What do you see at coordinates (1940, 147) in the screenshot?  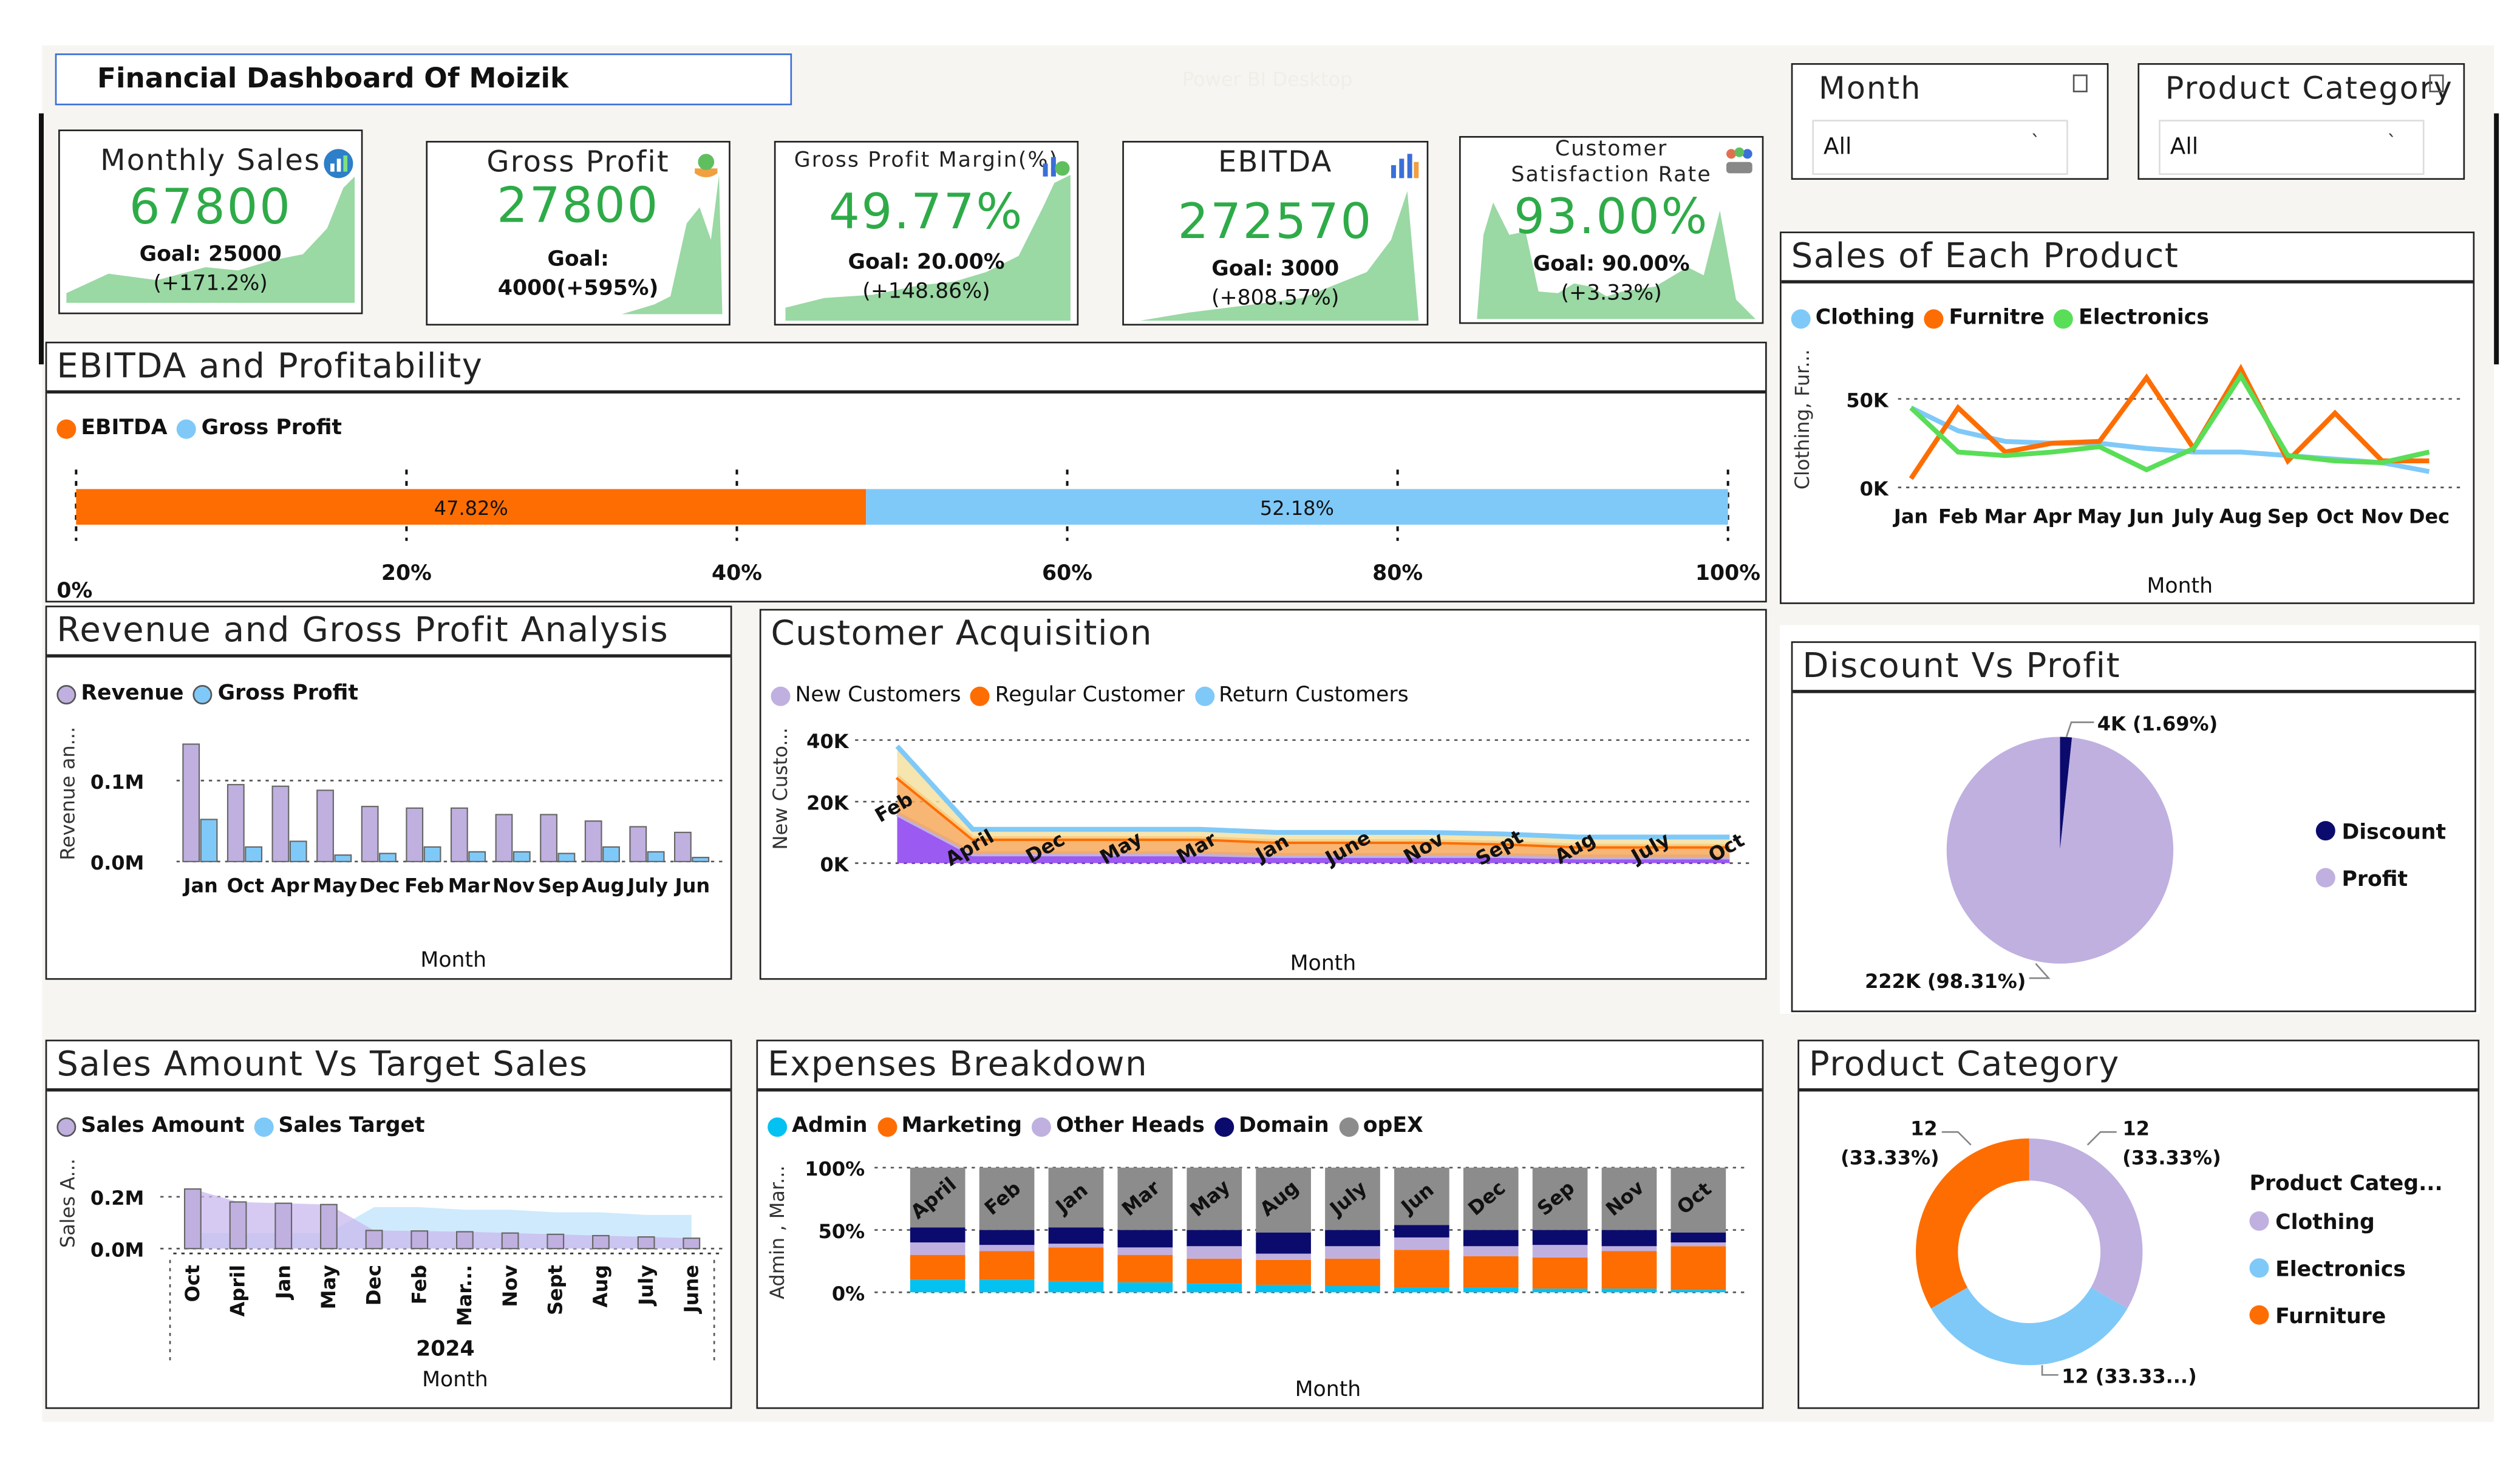 I see `month-dropdown: All ˋ` at bounding box center [1940, 147].